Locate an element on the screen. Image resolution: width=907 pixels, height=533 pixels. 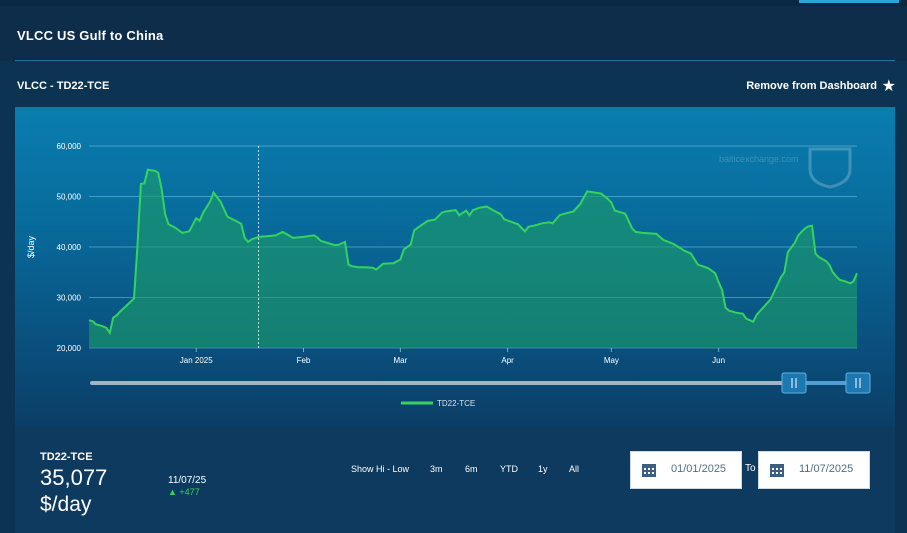
stats-change-value: +477 is located at coordinates (189, 492).